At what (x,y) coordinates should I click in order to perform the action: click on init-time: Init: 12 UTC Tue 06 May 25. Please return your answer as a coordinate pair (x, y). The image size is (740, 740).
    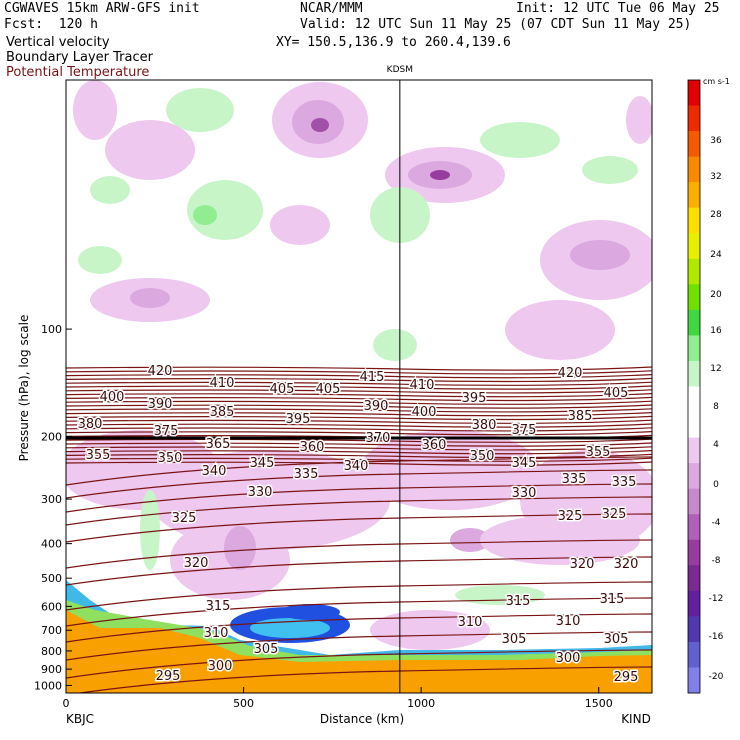
    Looking at the image, I should click on (618, 8).